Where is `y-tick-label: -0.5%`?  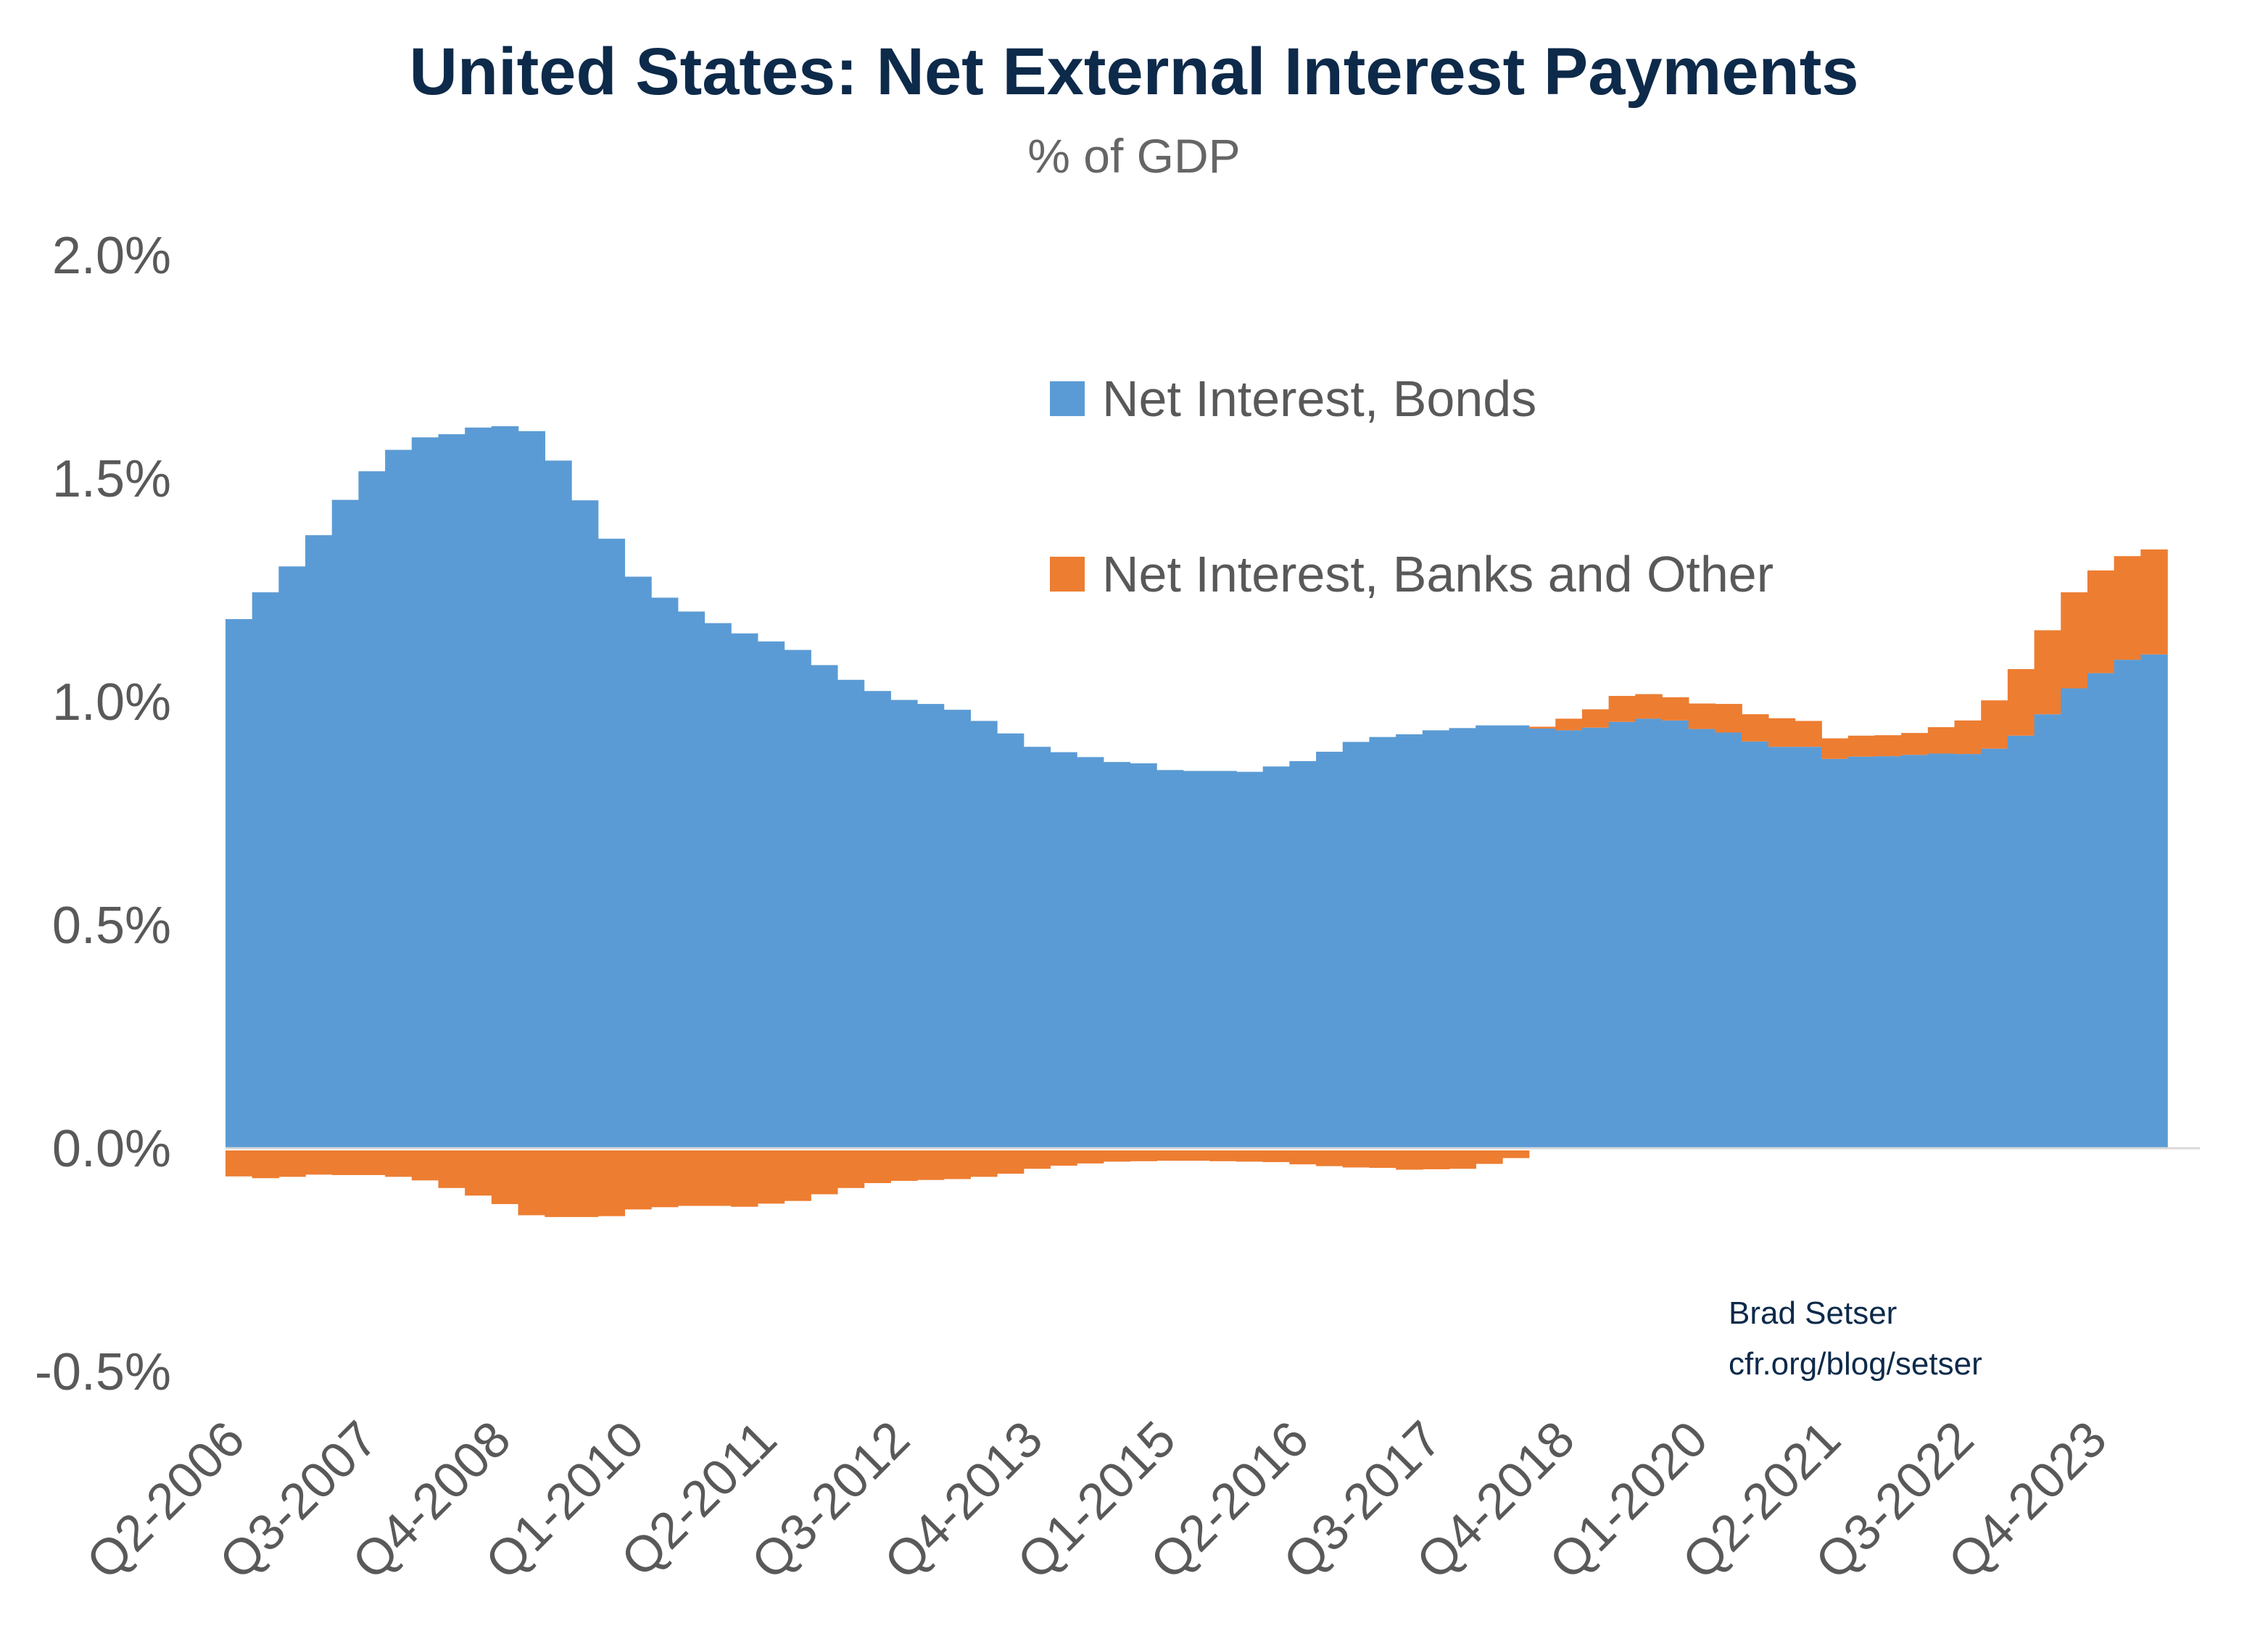 y-tick-label: -0.5% is located at coordinates (103, 1372).